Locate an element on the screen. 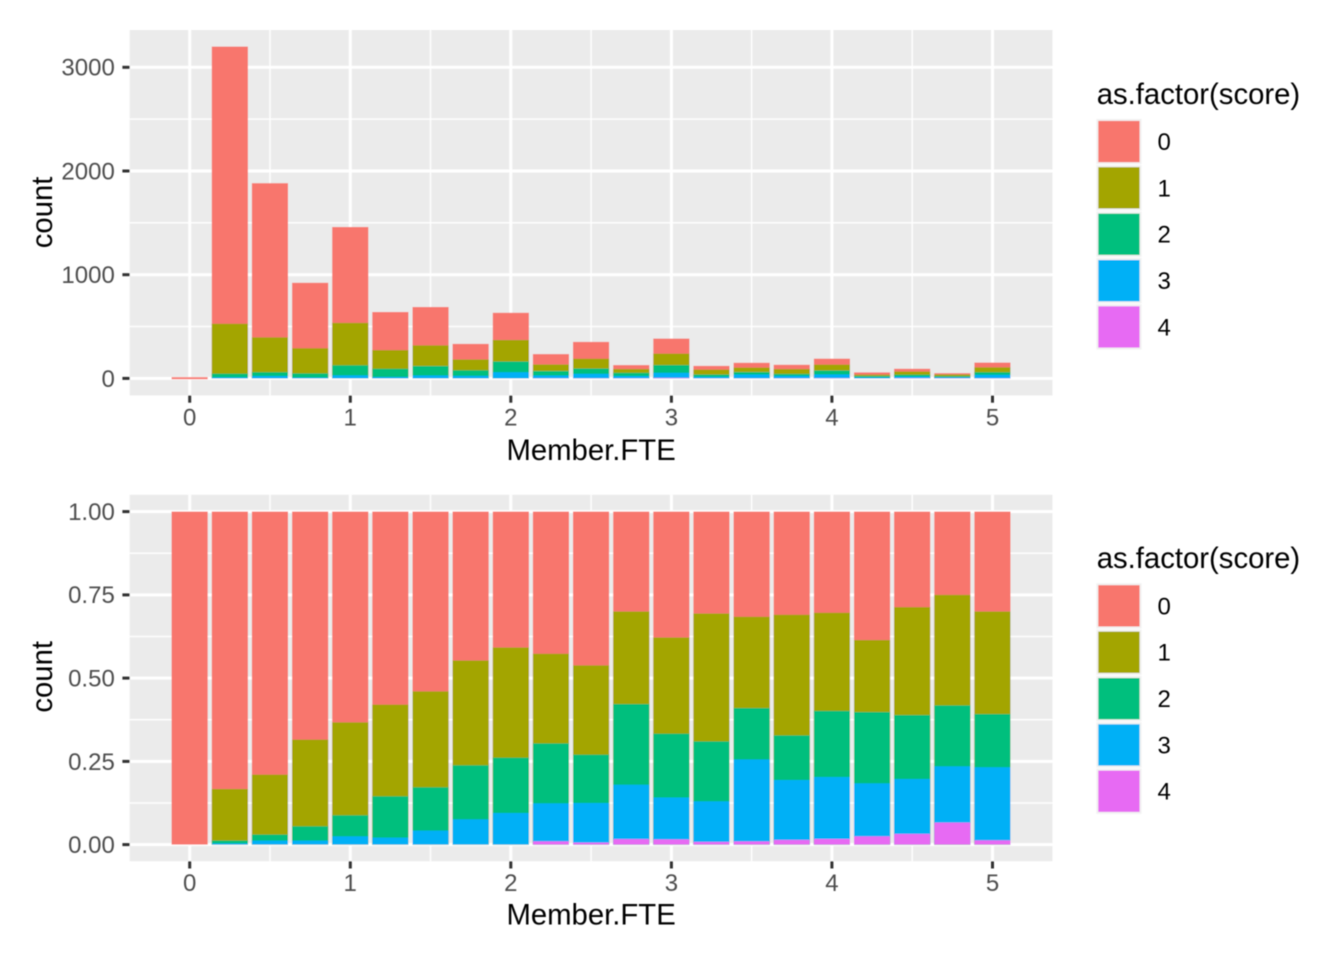  svg-text: 1000 is located at coordinates (87, 275).